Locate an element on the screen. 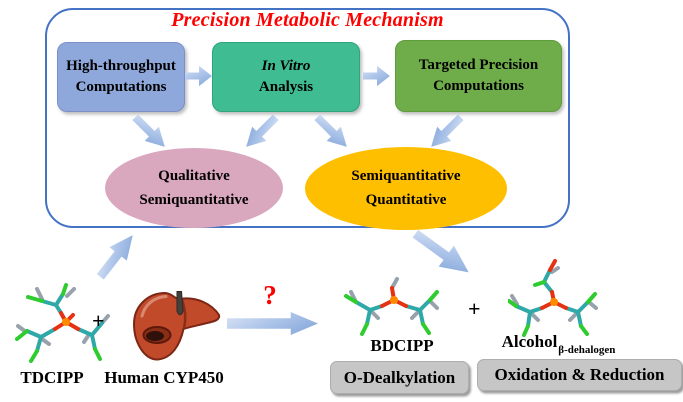 This screenshot has height=402, width=683. bdcipp-molecule-icon is located at coordinates (393, 302).